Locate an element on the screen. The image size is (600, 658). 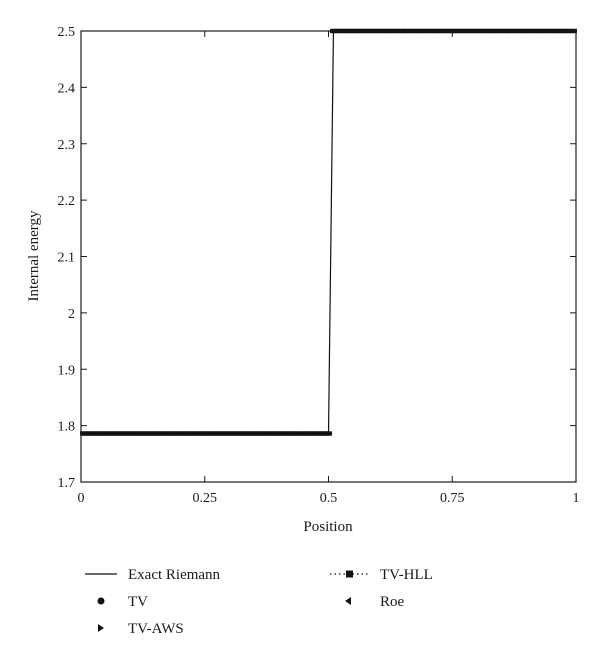
legend-label: TV is located at coordinates (138, 602).